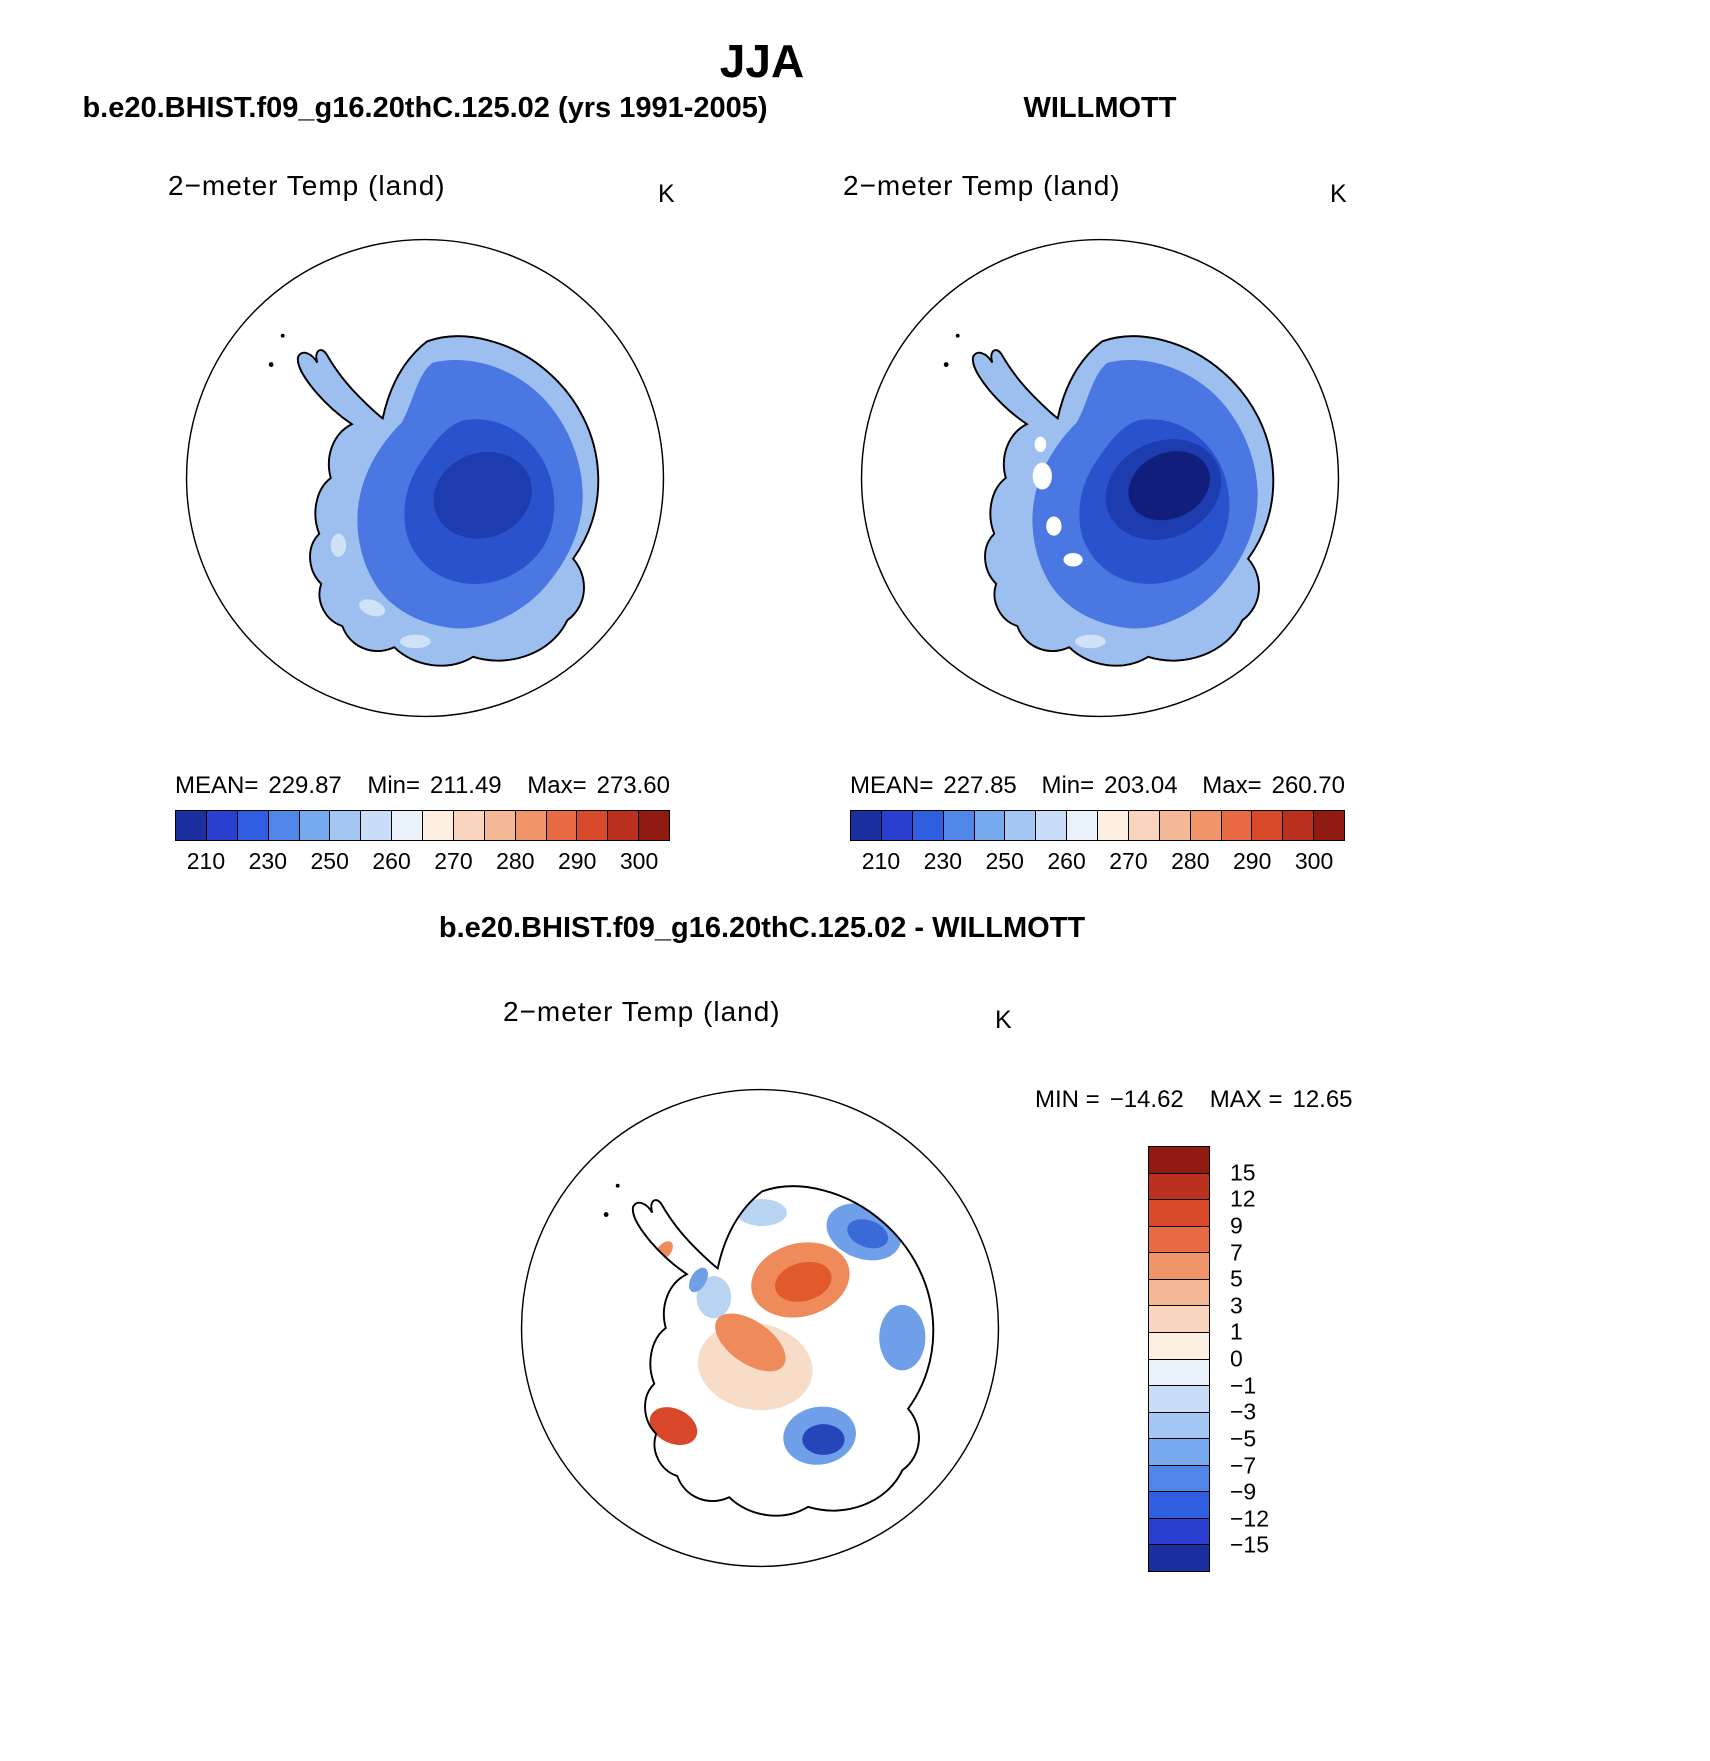  I want to click on colorbar-tick-label: 9, so click(1236, 1225).